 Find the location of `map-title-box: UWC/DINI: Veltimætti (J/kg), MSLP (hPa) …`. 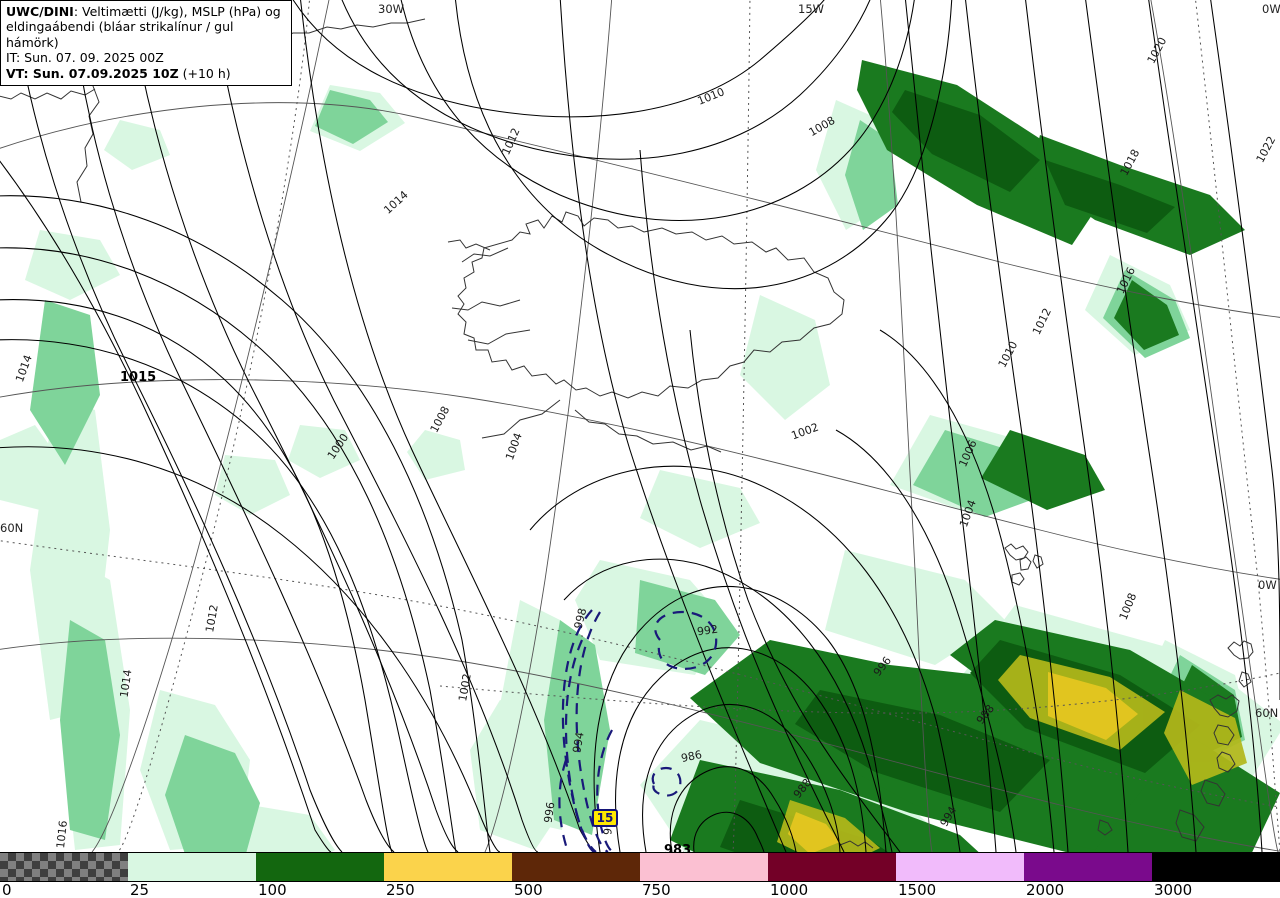

map-title-box: UWC/DINI: Veltimætti (J/kg), MSLP (hPa) … is located at coordinates (146, 43).